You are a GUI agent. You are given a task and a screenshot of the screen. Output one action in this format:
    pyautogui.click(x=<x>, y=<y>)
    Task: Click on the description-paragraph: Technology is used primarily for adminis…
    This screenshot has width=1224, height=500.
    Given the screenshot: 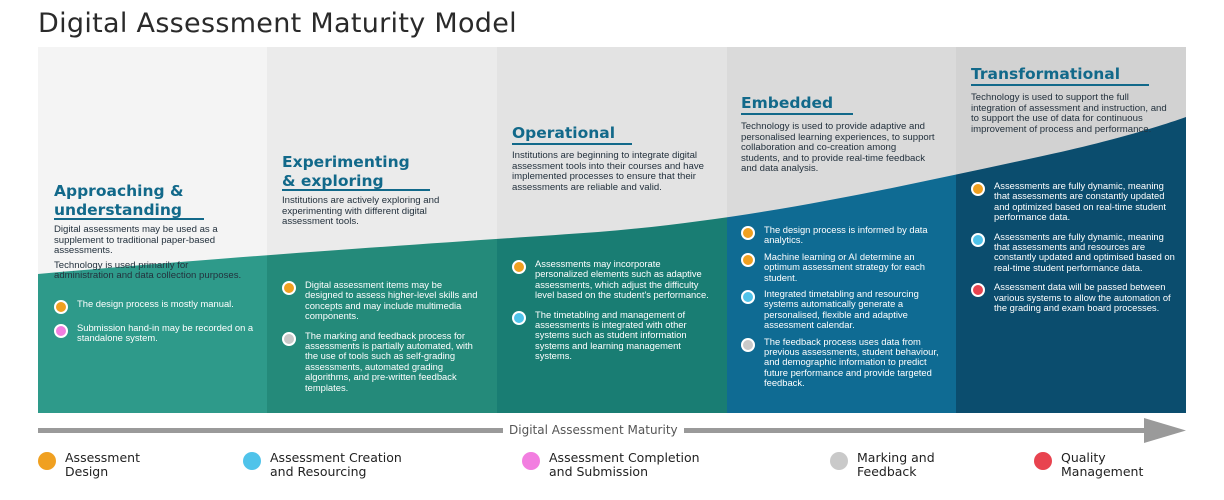 What is the action you would take?
    pyautogui.click(x=148, y=270)
    